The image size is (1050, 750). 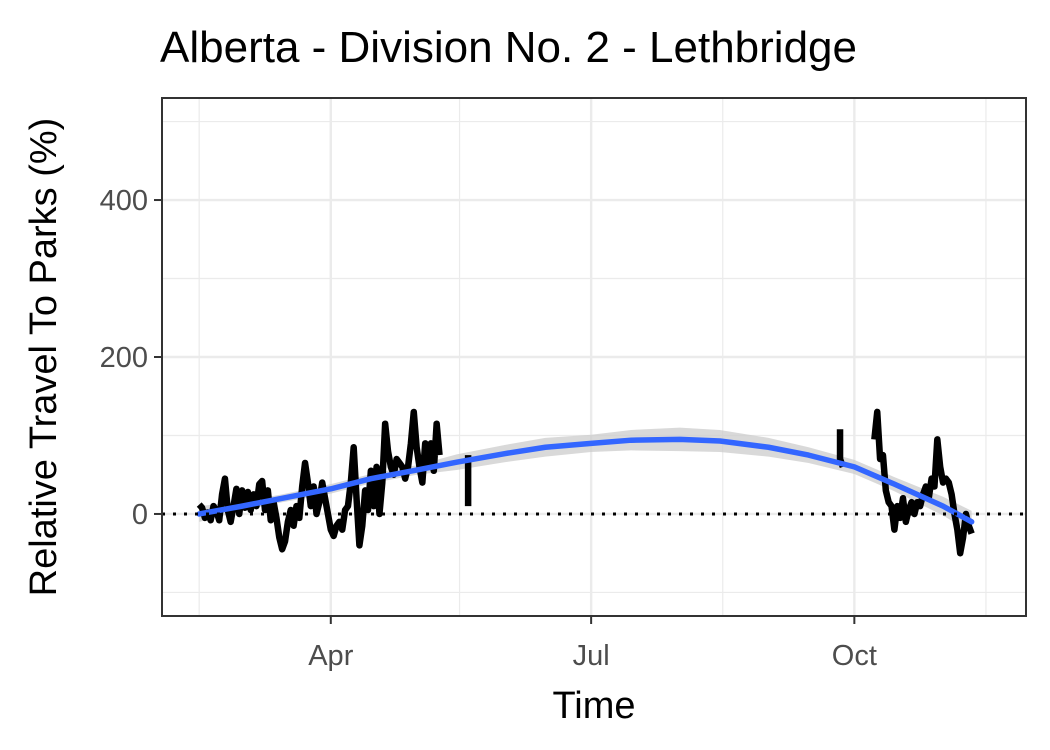 What do you see at coordinates (124, 201) in the screenshot?
I see `y-tick-label: 400` at bounding box center [124, 201].